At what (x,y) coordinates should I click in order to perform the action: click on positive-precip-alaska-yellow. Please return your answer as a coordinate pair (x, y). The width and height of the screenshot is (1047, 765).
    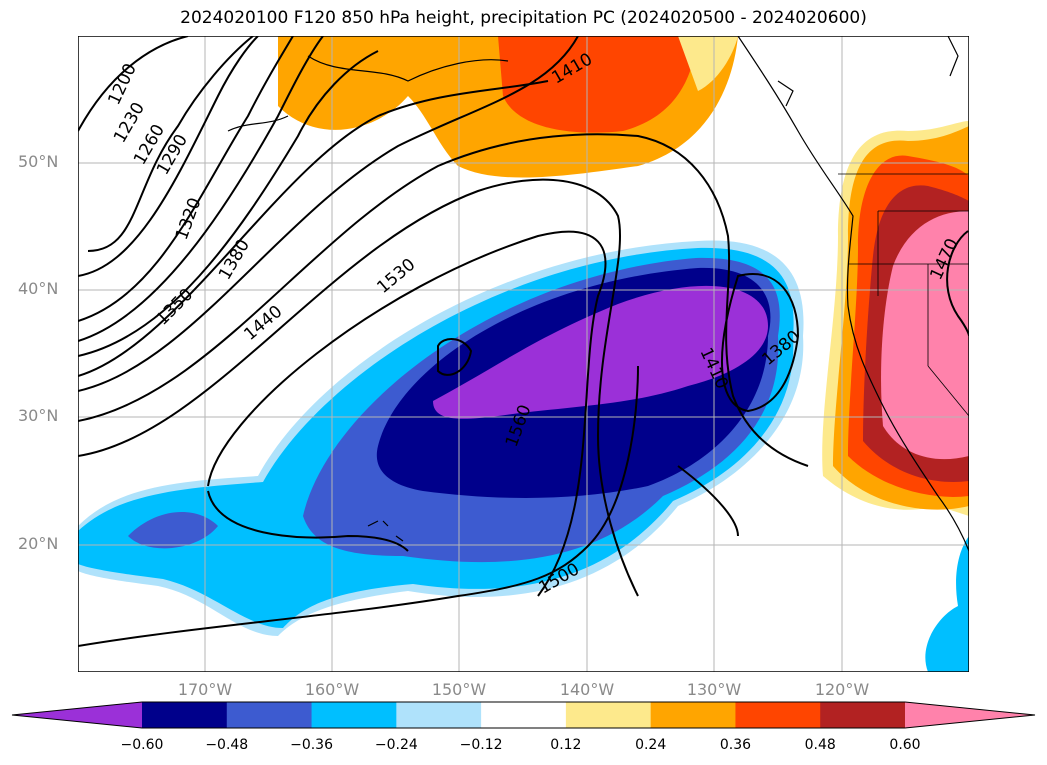
    Looking at the image, I should click on (708, 63).